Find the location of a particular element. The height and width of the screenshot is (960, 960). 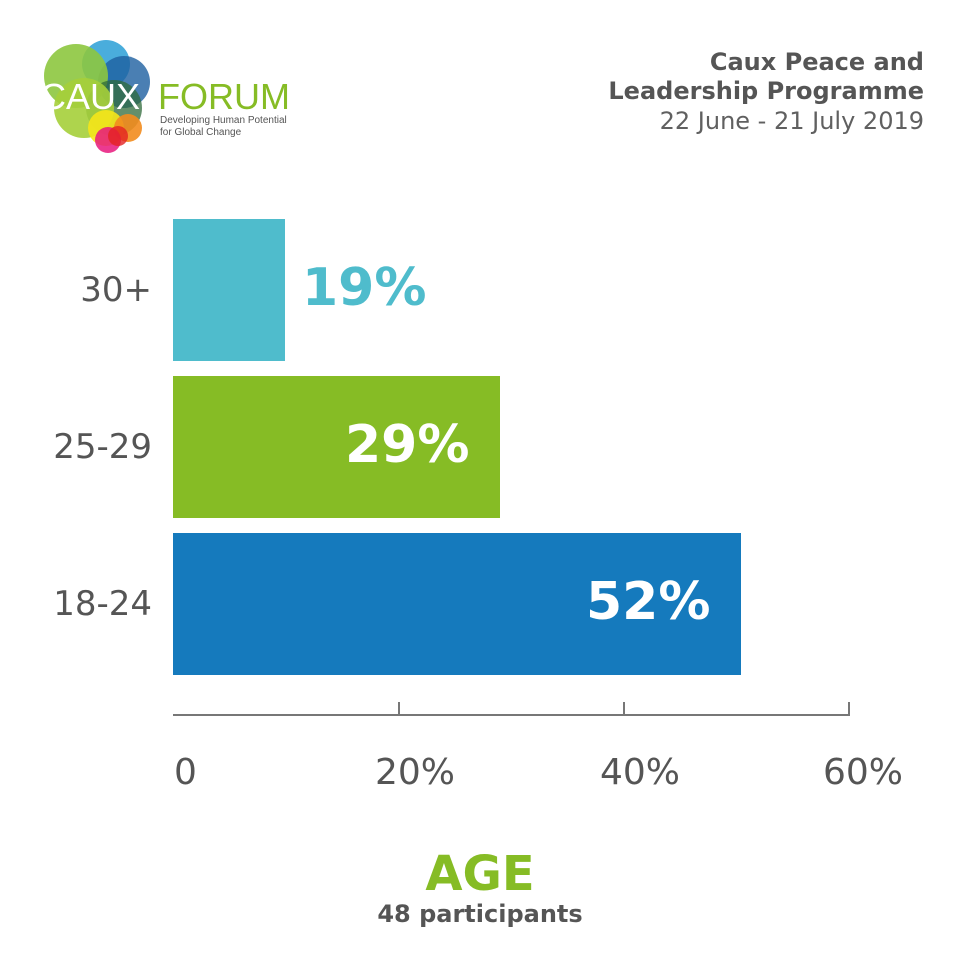

program-dates: 22 June - 21 July 2019 is located at coordinates (791, 121).